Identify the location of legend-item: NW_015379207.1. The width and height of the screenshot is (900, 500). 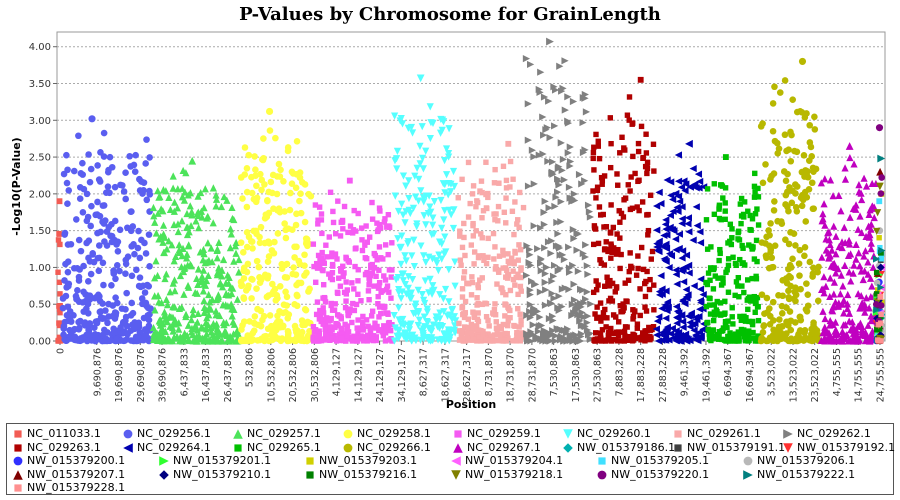
(69, 475).